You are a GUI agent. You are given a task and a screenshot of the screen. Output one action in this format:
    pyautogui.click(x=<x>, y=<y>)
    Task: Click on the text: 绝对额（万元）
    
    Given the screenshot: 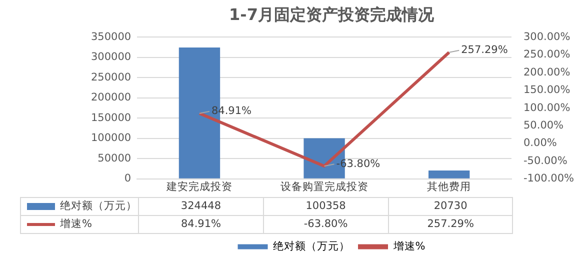 What is the action you would take?
    pyautogui.click(x=311, y=246)
    